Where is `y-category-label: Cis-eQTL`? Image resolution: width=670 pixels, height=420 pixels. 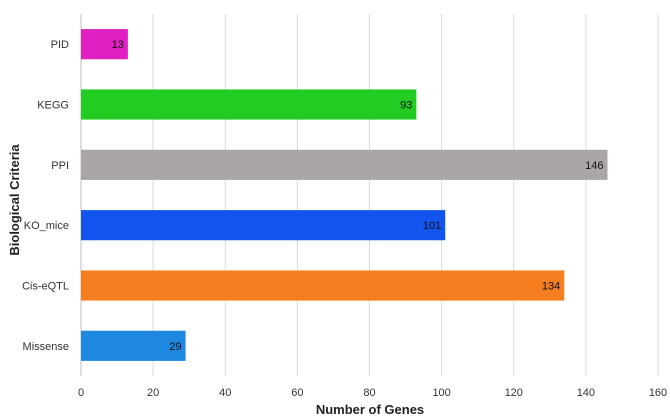
y-category-label: Cis-eQTL is located at coordinates (45, 287).